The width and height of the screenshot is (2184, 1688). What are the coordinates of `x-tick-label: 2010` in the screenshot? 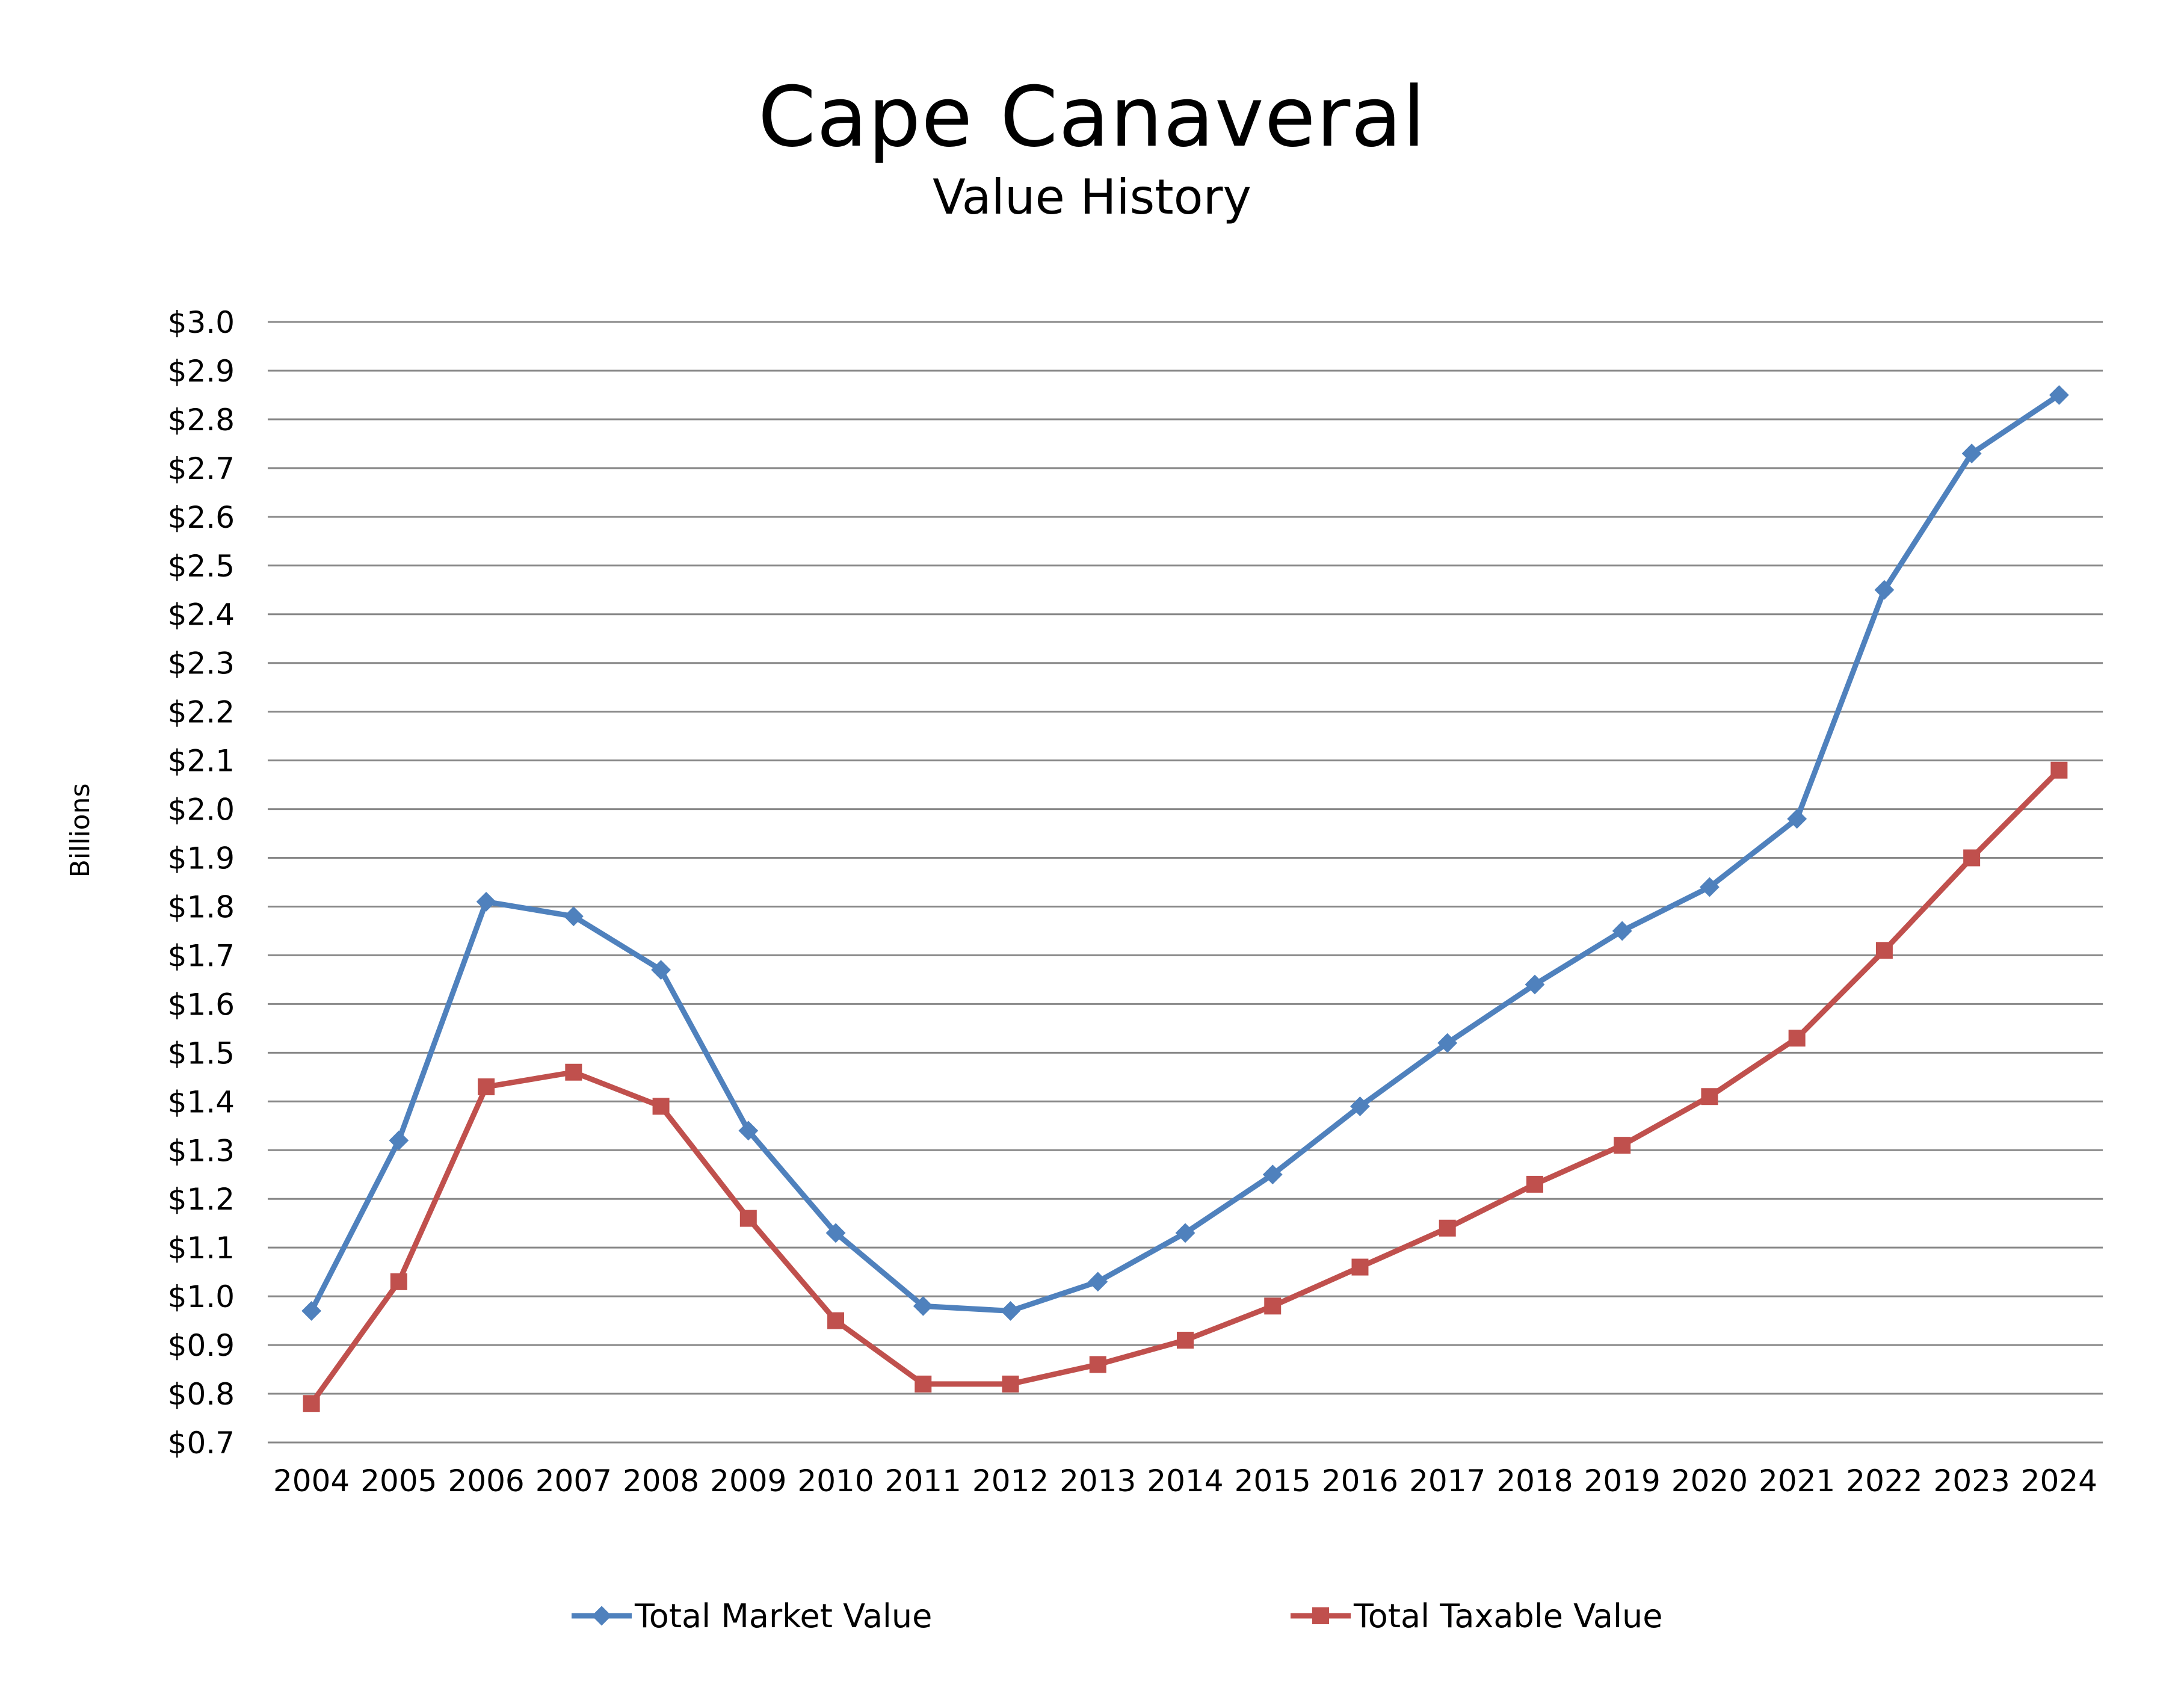 It's located at (835, 1481).